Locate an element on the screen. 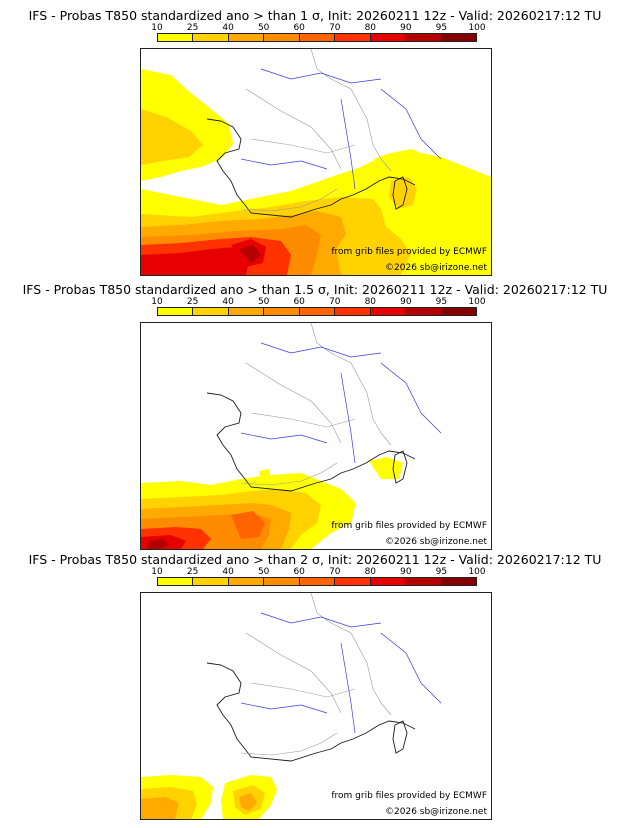  colorbar-tick: 50 is located at coordinates (263, 572).